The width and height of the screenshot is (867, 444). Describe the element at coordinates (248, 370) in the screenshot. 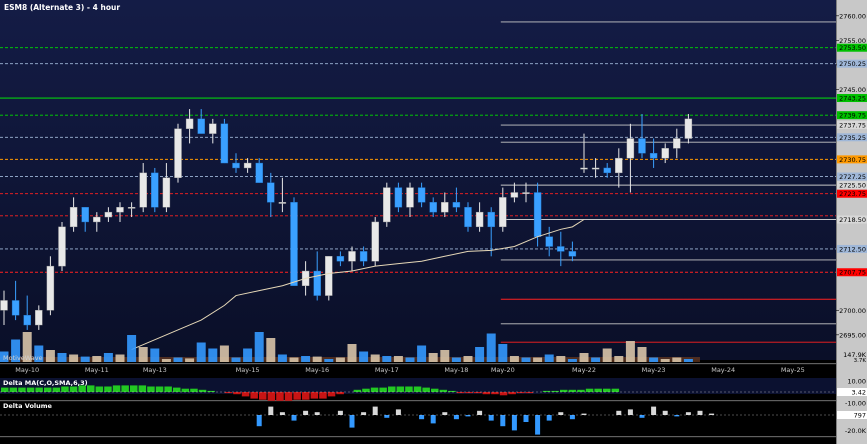

I see `x-tick-label: May-15` at that location.